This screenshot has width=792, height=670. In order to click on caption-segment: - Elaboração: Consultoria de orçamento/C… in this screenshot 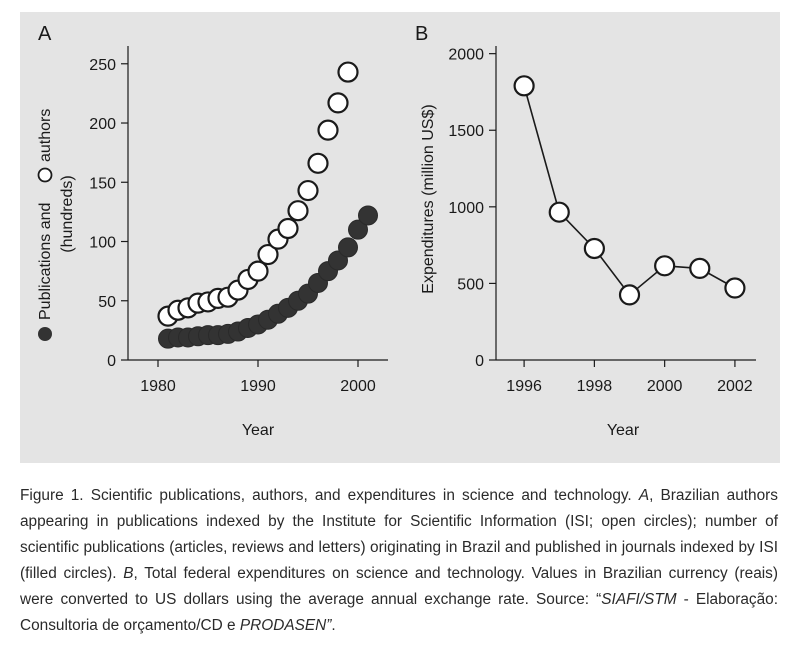, I will do `click(399, 612)`.